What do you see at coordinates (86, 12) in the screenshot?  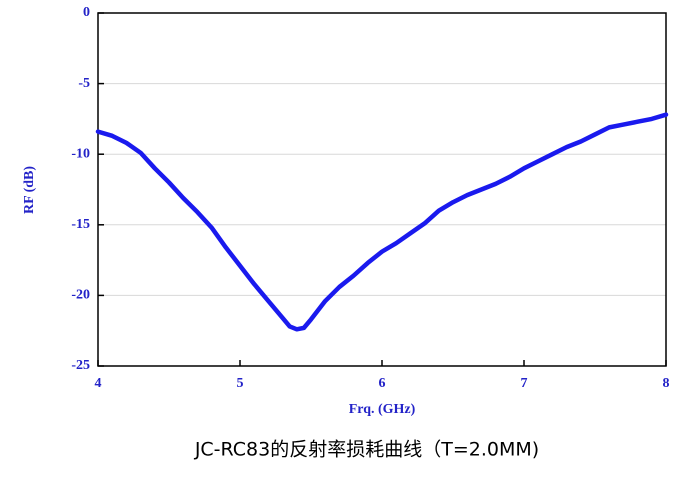 I see `y-tick-label: 0` at bounding box center [86, 12].